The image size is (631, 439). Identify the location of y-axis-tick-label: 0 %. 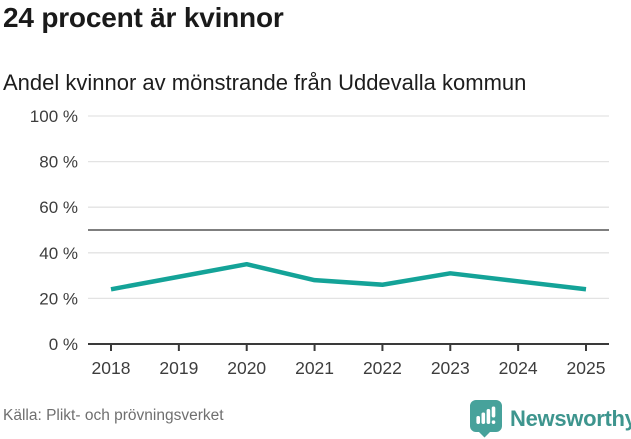
(63, 344).